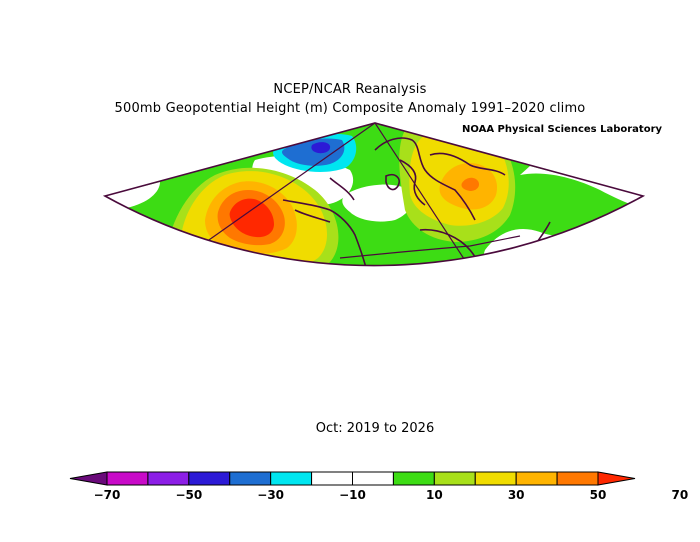  I want to click on period-label: Oct: 2019 to 2026, so click(375, 428).